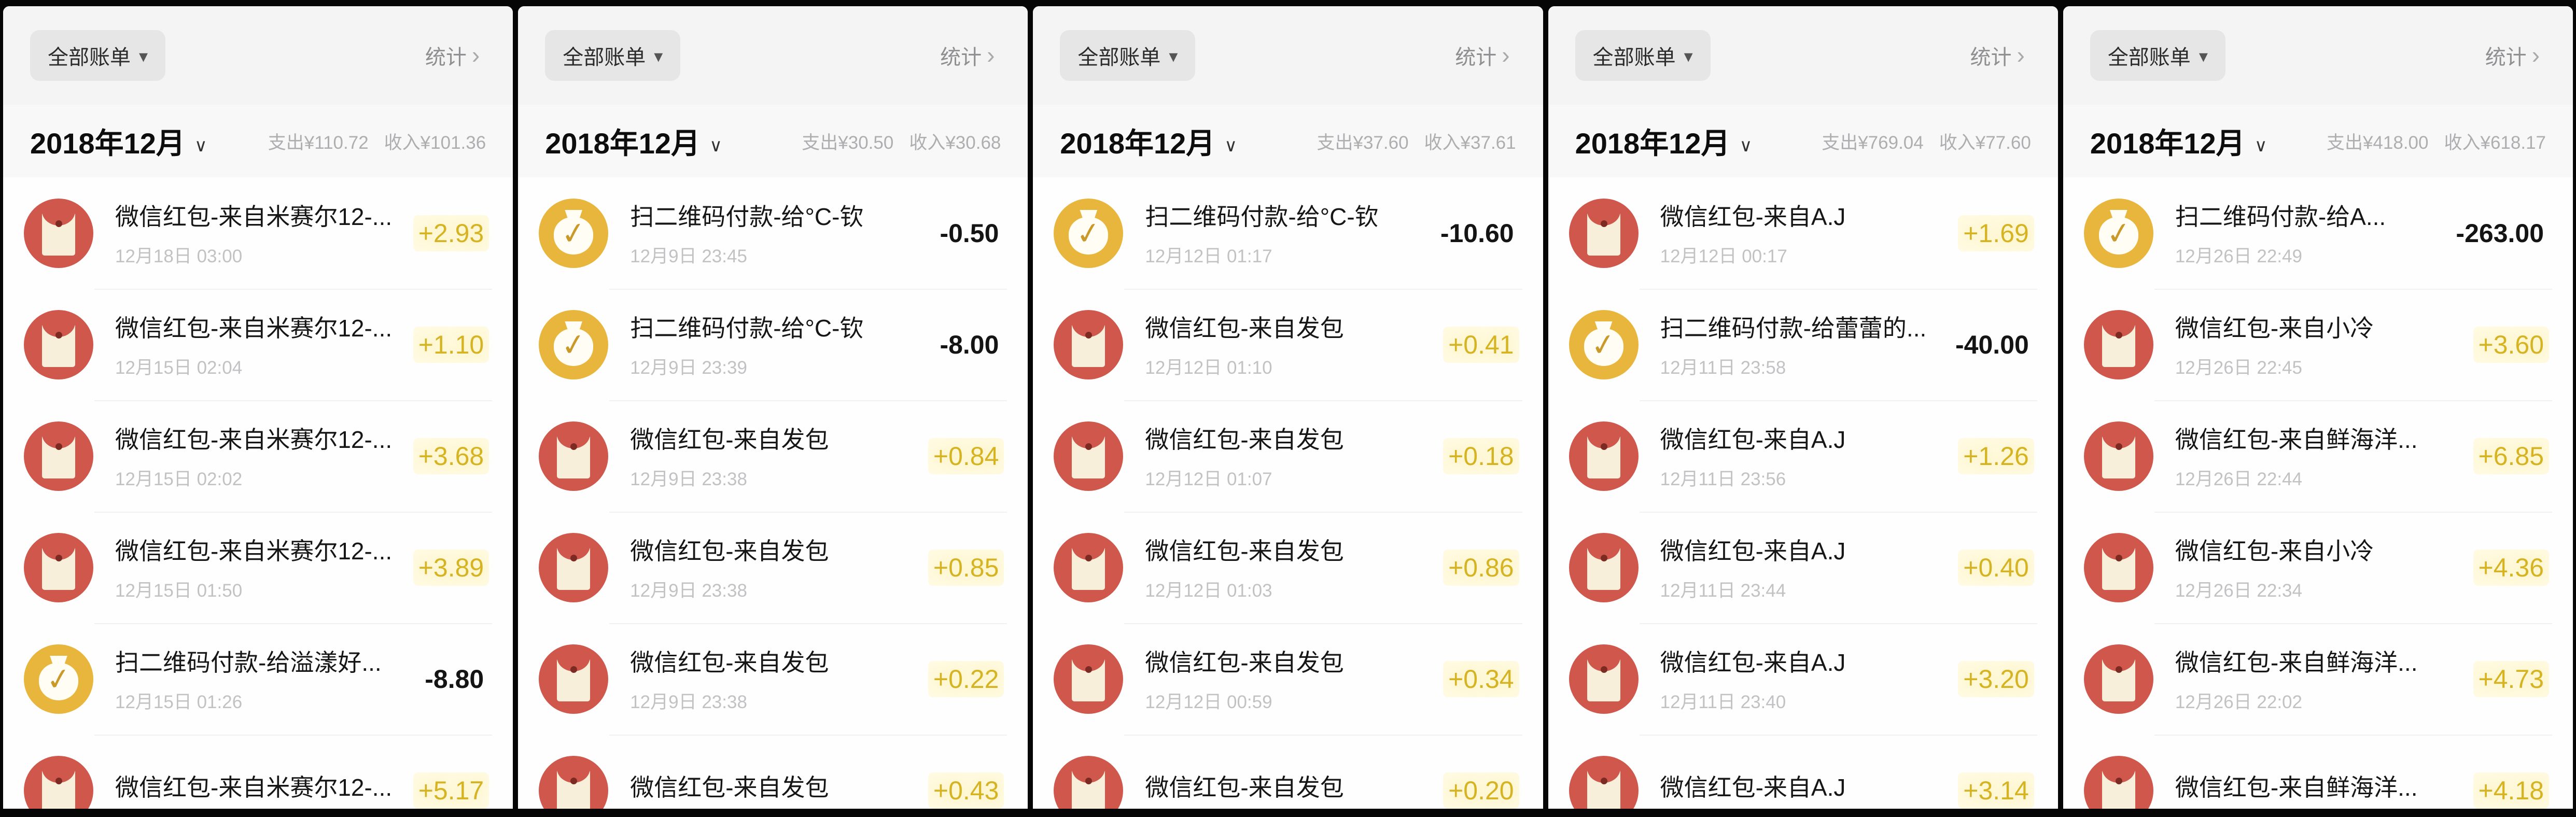 This screenshot has height=817, width=2576. I want to click on transaction-row: 扫二维码付款-给°C-钦 12月9日 23:39 -8.00, so click(773, 344).